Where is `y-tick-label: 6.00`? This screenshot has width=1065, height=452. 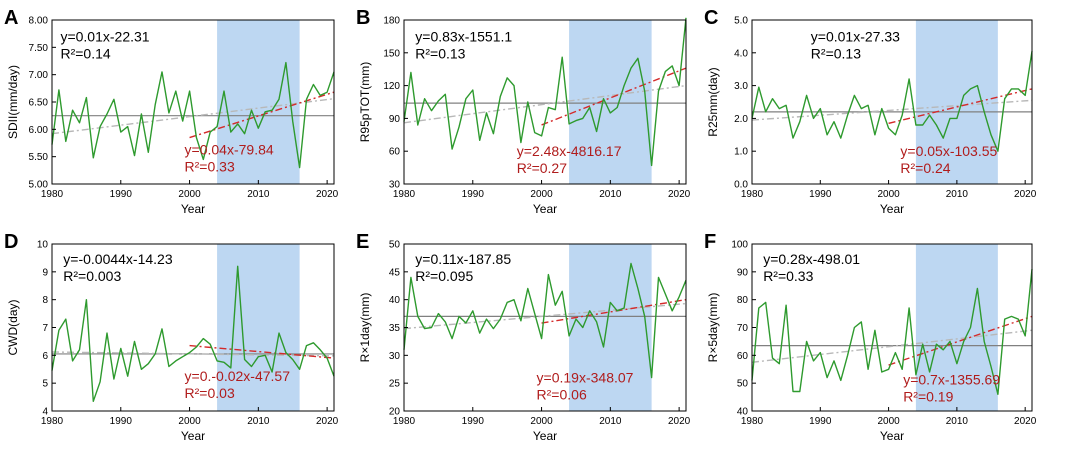 y-tick-label: 6.00 is located at coordinates (39, 130).